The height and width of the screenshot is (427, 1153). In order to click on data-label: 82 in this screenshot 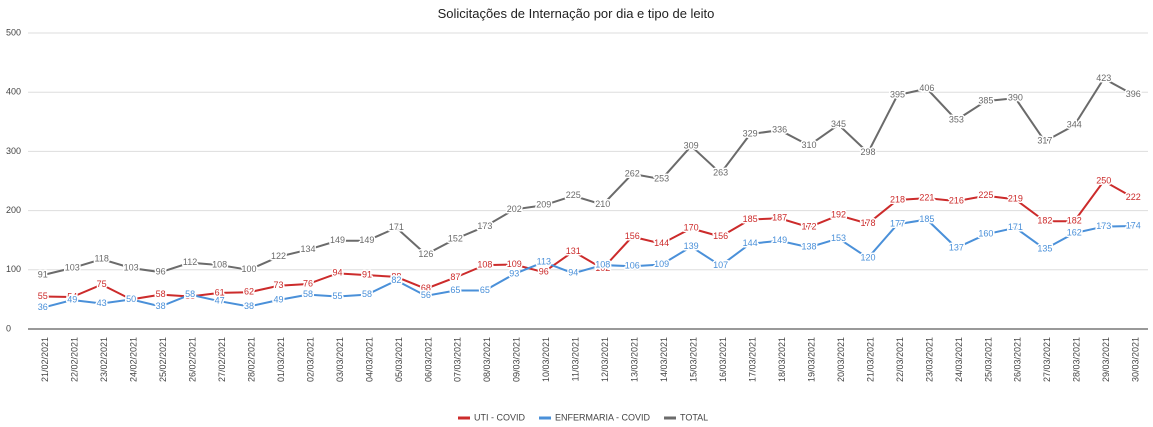, I will do `click(396, 280)`.